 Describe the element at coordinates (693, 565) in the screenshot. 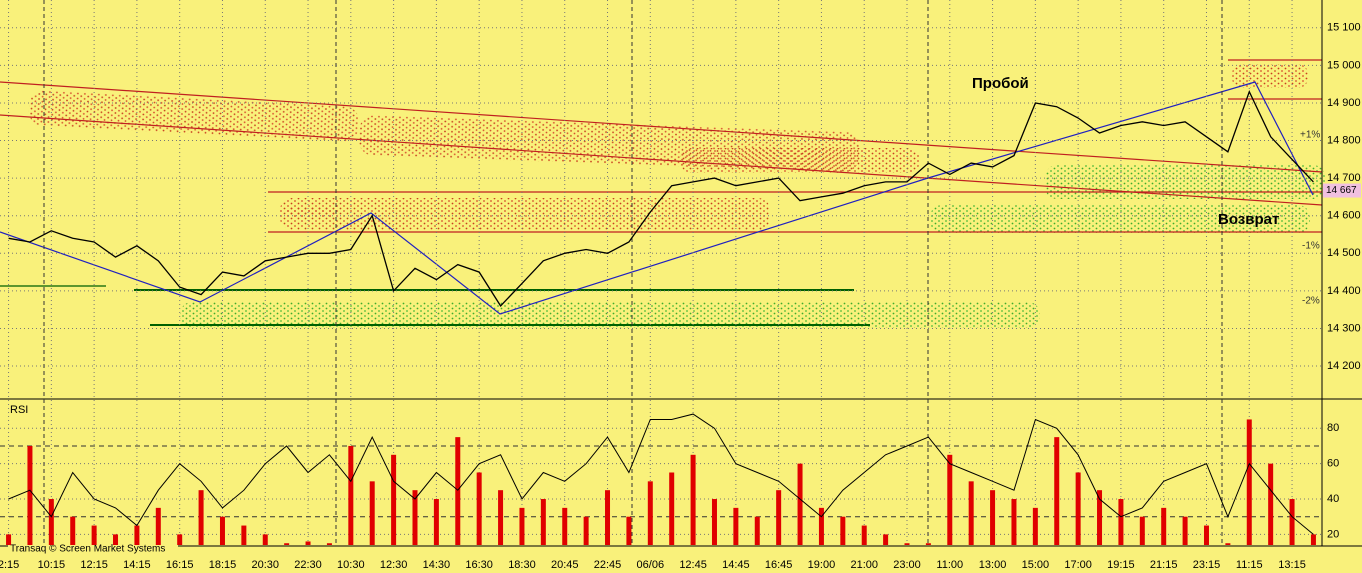

I see `x-tick-label: 12:45` at that location.